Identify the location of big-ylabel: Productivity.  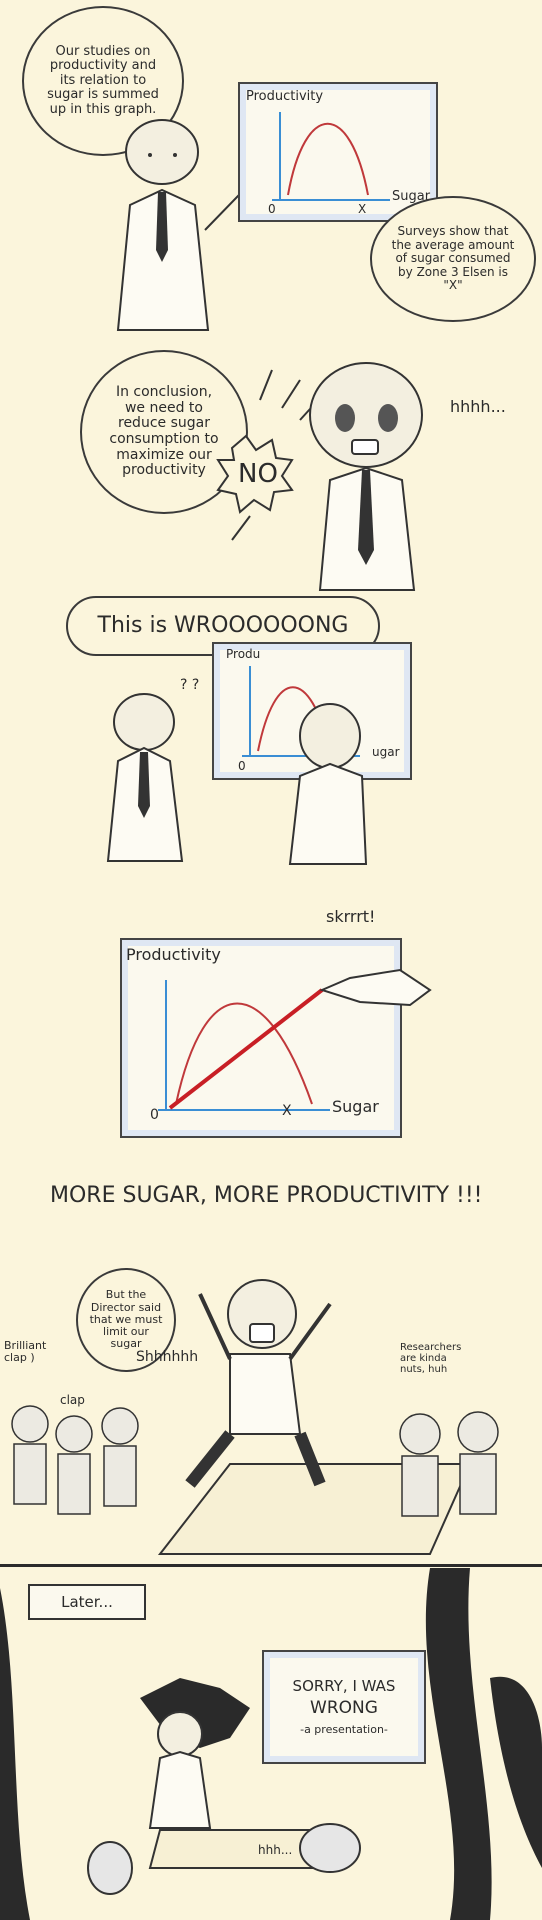
(173, 954).